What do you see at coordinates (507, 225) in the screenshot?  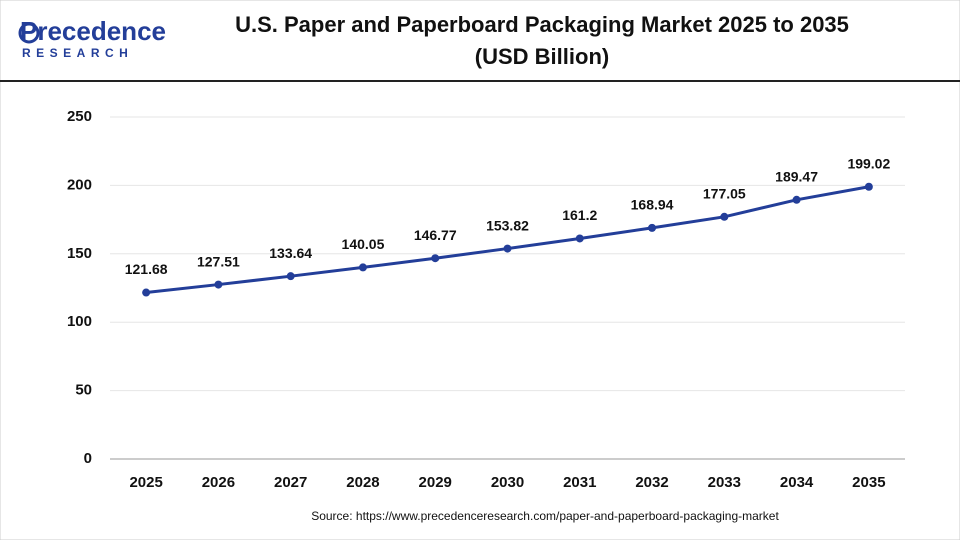 I see `data-label: 153.82` at bounding box center [507, 225].